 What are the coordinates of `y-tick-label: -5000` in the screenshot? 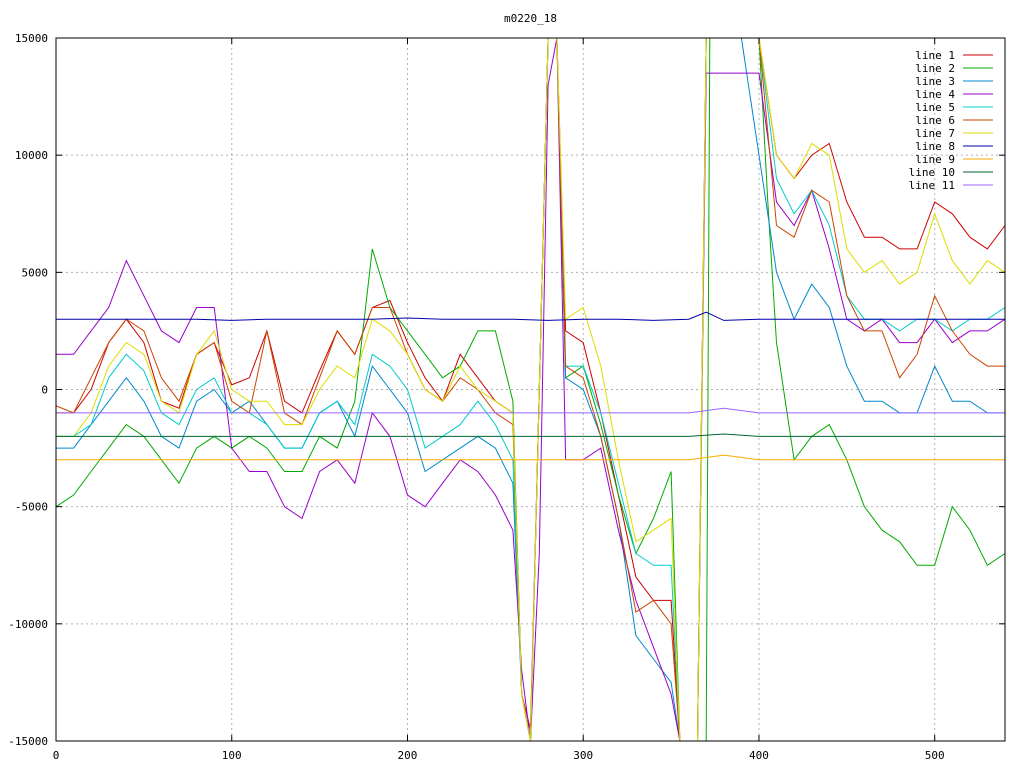 It's located at (31, 507).